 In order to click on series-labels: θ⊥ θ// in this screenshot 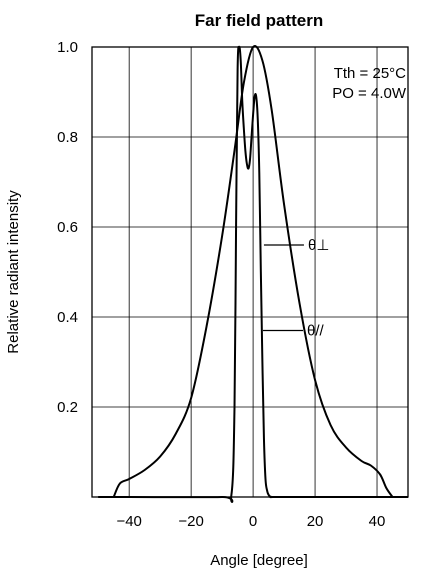, I will do `click(296, 288)`.